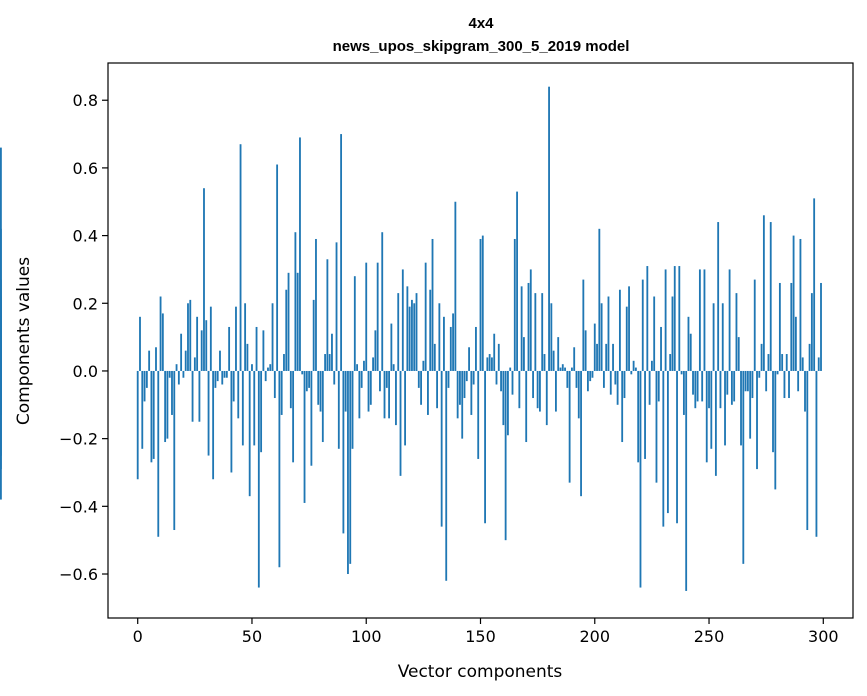 Image resolution: width=867 pixels, height=696 pixels. I want to click on x-axis-label: Vector components, so click(480, 672).